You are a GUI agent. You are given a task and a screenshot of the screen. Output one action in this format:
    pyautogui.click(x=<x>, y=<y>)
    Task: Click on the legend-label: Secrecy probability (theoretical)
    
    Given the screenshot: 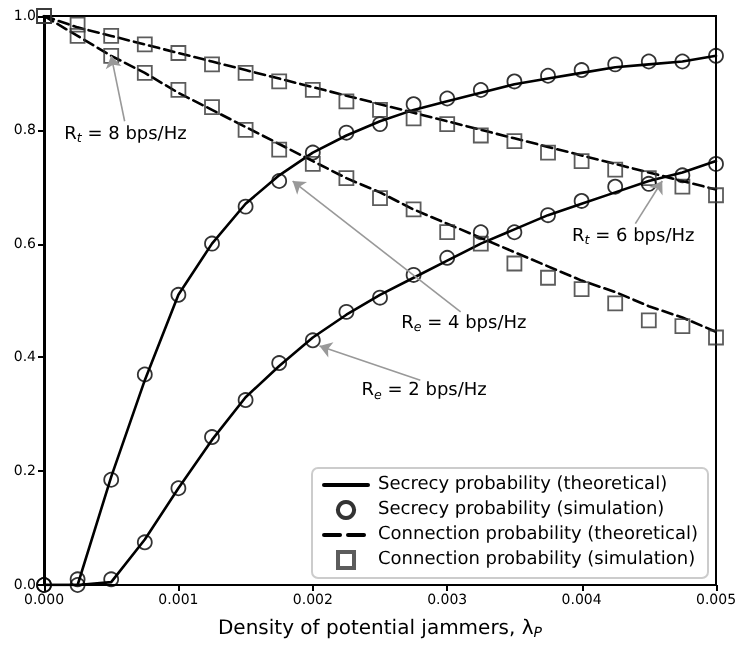 What is the action you would take?
    pyautogui.click(x=523, y=485)
    